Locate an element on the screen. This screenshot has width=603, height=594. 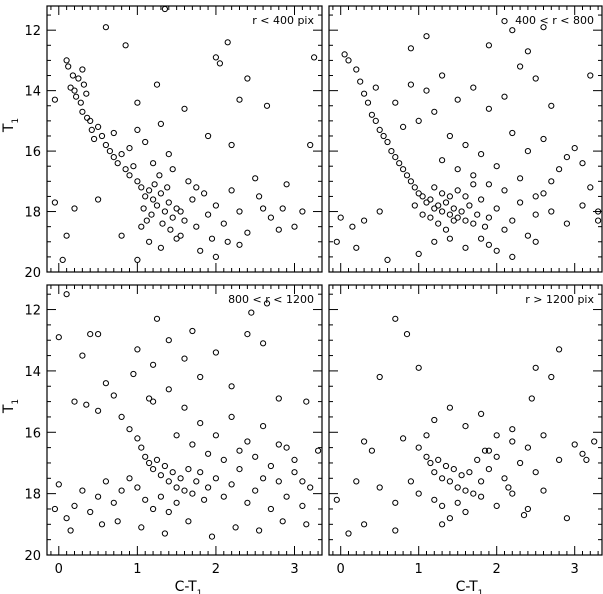
y-tick-label: 20 is located at coordinates (32, 556).